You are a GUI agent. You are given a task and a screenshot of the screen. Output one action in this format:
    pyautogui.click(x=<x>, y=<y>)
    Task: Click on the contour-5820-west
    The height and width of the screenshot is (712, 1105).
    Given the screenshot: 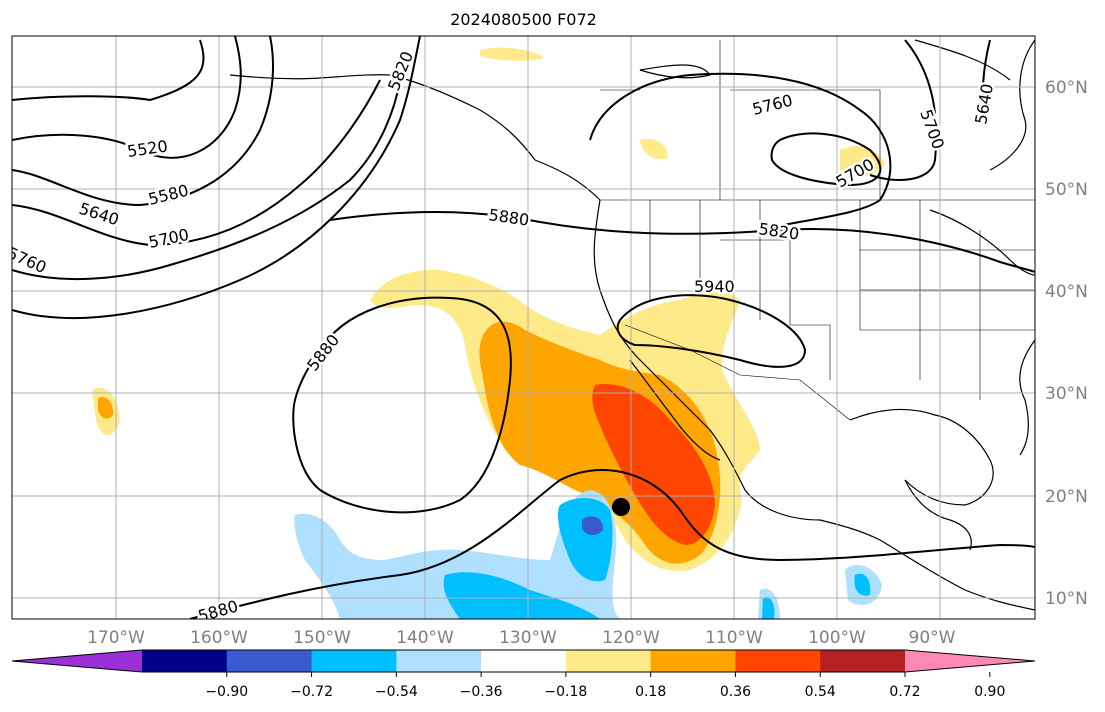 What is the action you would take?
    pyautogui.click(x=216, y=177)
    